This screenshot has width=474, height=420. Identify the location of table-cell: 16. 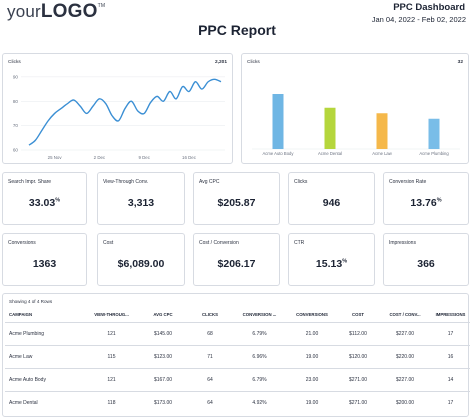
(450, 356).